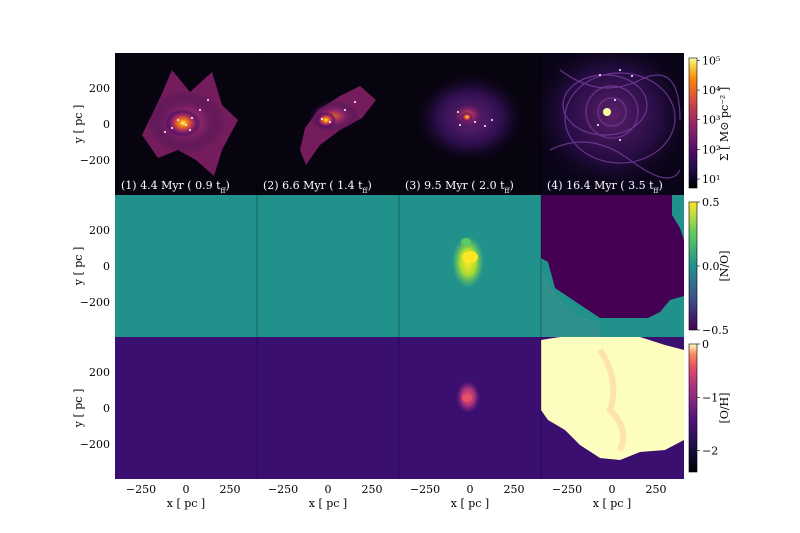 The width and height of the screenshot is (800, 533). Describe the element at coordinates (99, 88) in the screenshot. I see `ytick-r1-200: 200` at that location.